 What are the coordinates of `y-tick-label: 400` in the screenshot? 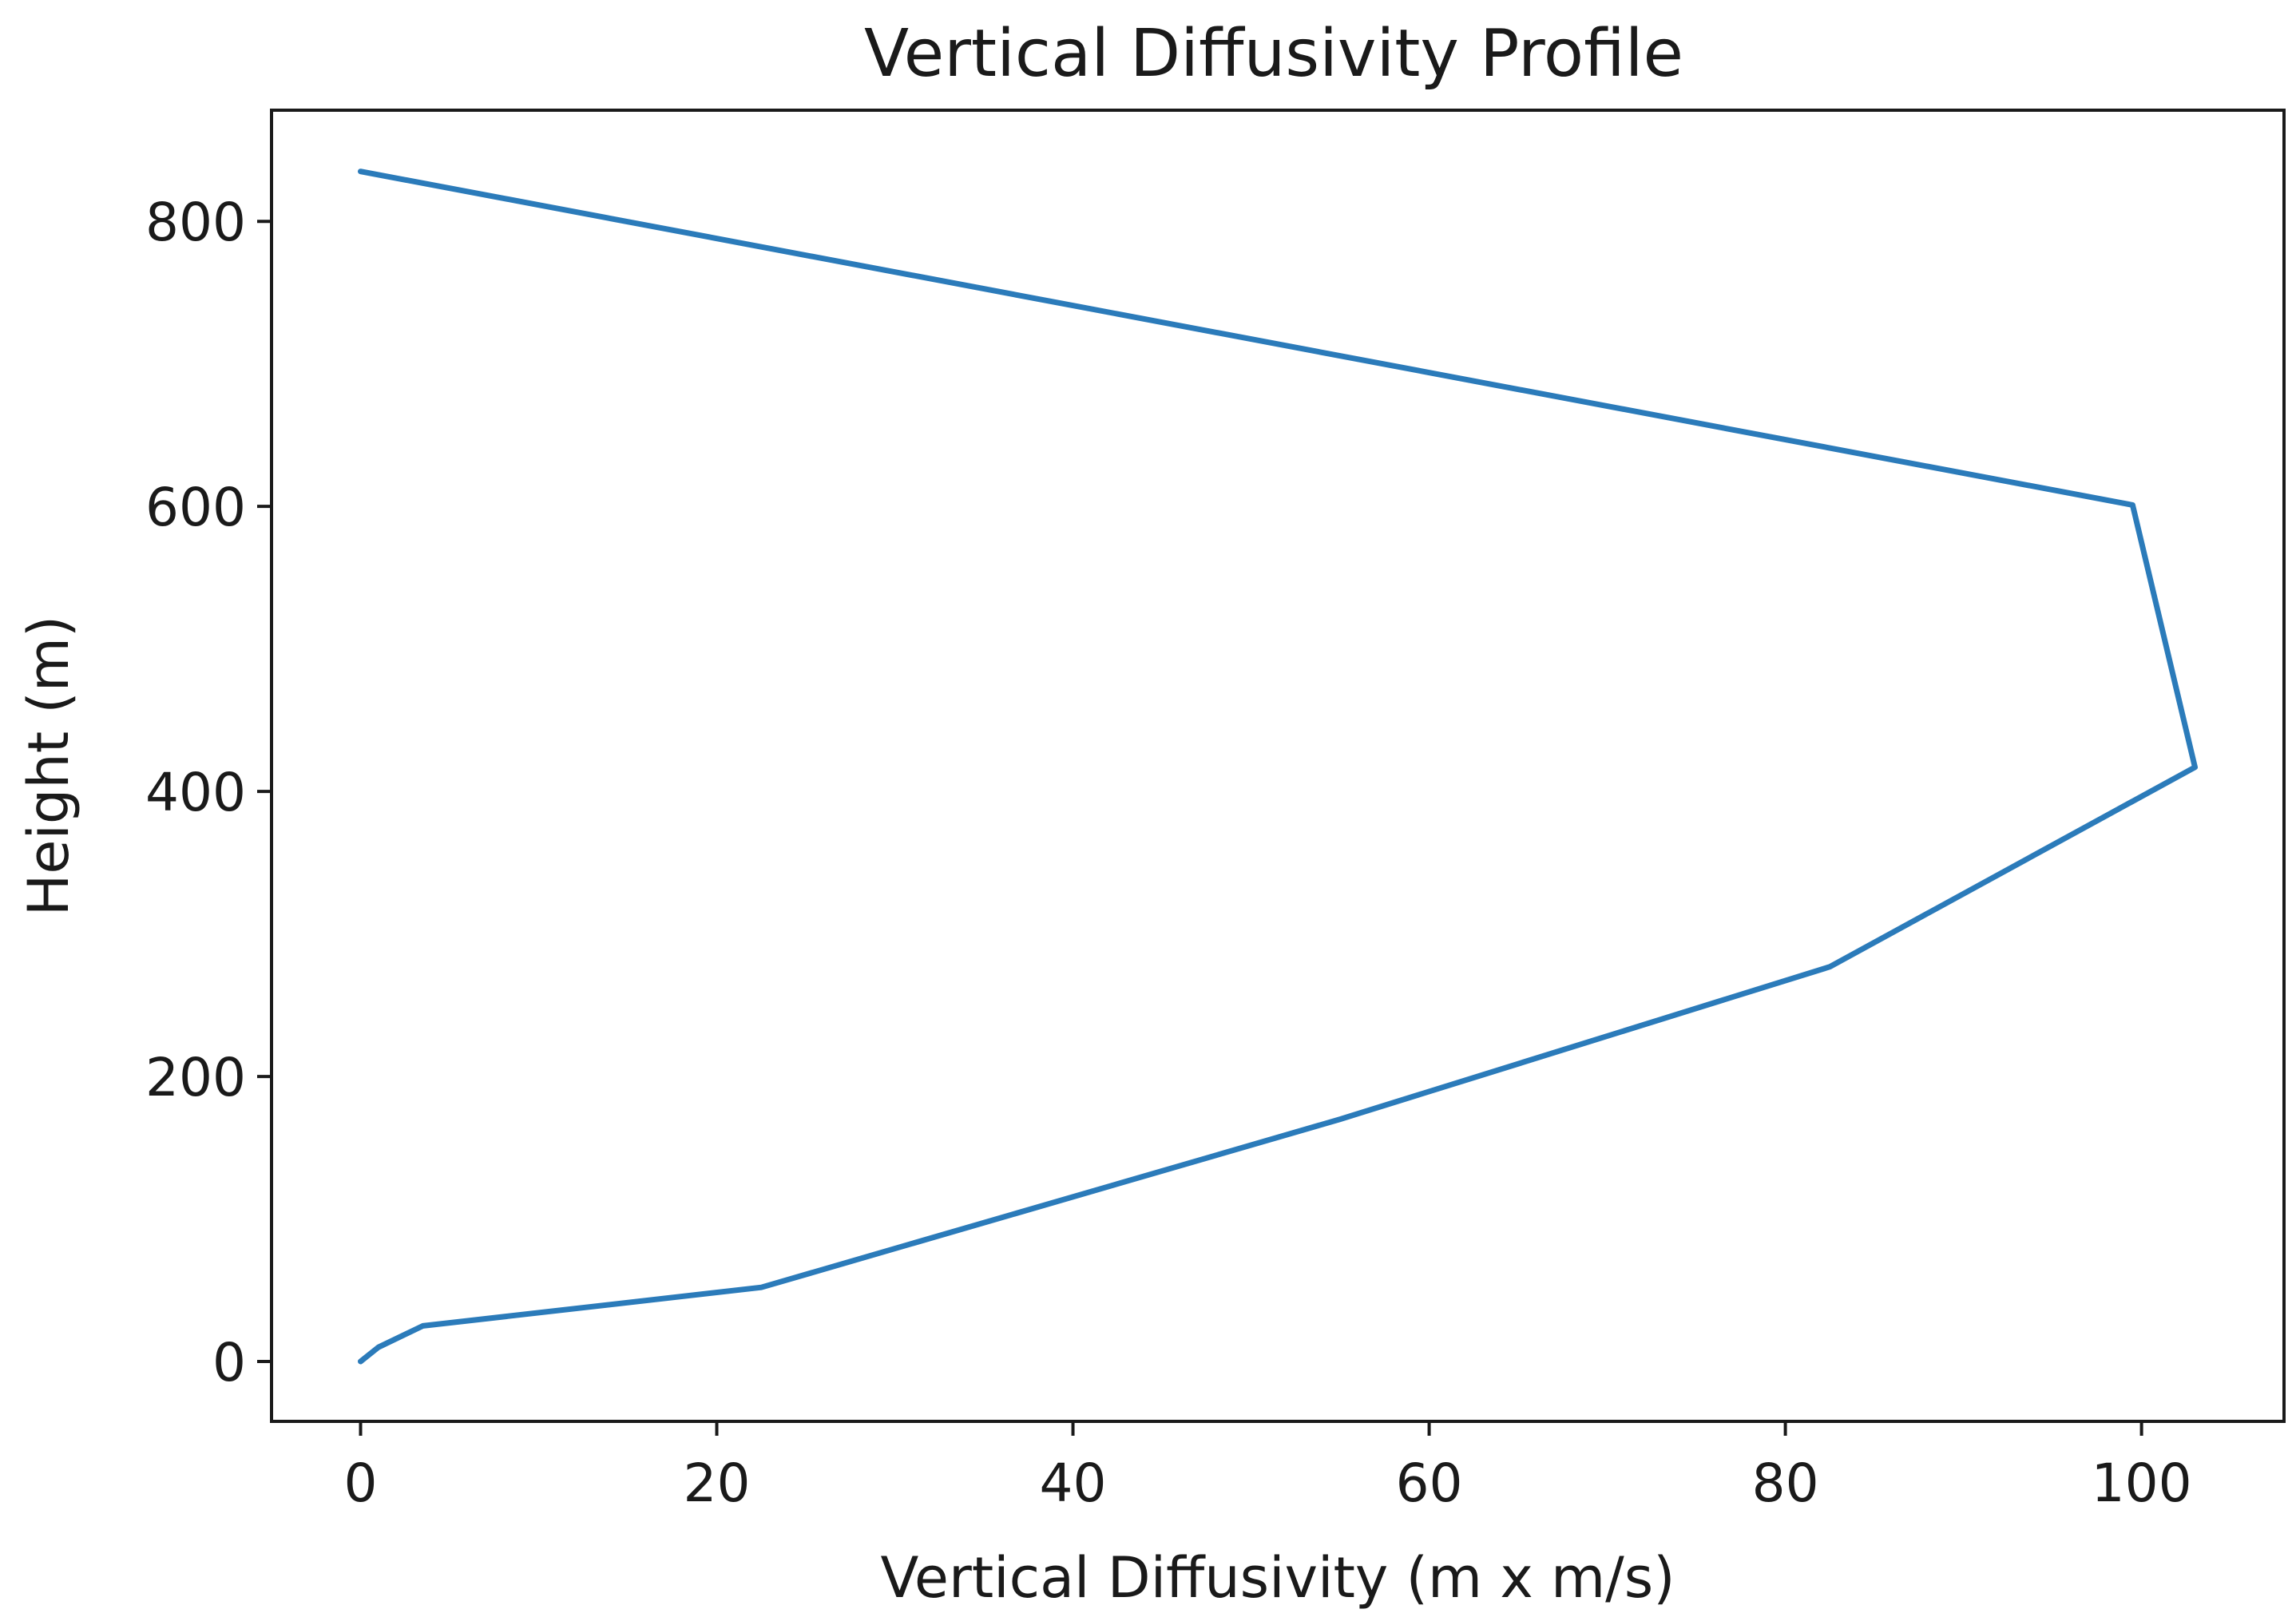 It's located at (195, 792).